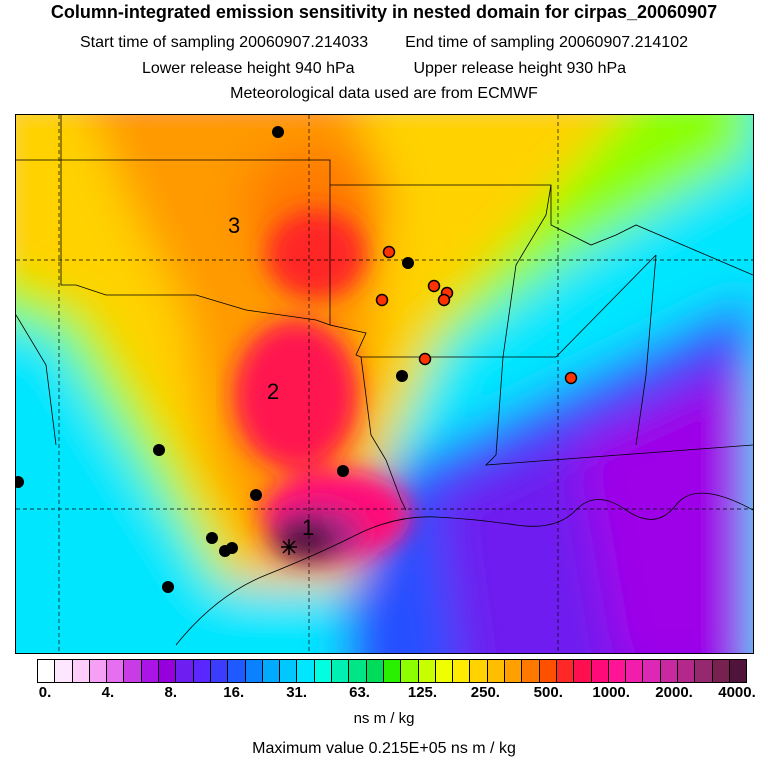 The width and height of the screenshot is (768, 768). Describe the element at coordinates (322, 387) in the screenshot. I see `sensitivity-core` at that location.